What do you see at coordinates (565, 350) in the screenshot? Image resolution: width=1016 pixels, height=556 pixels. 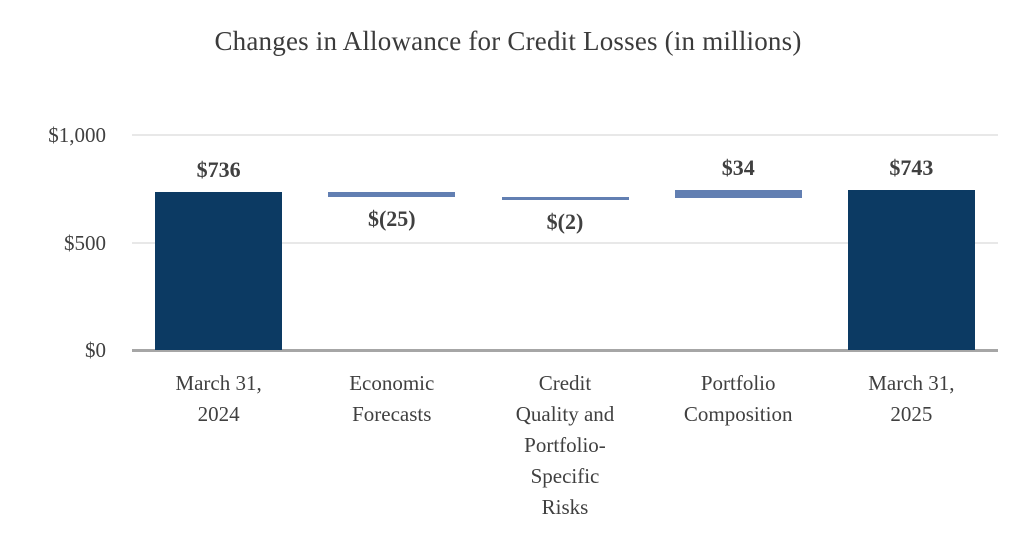 I see `x-axis-line` at bounding box center [565, 350].